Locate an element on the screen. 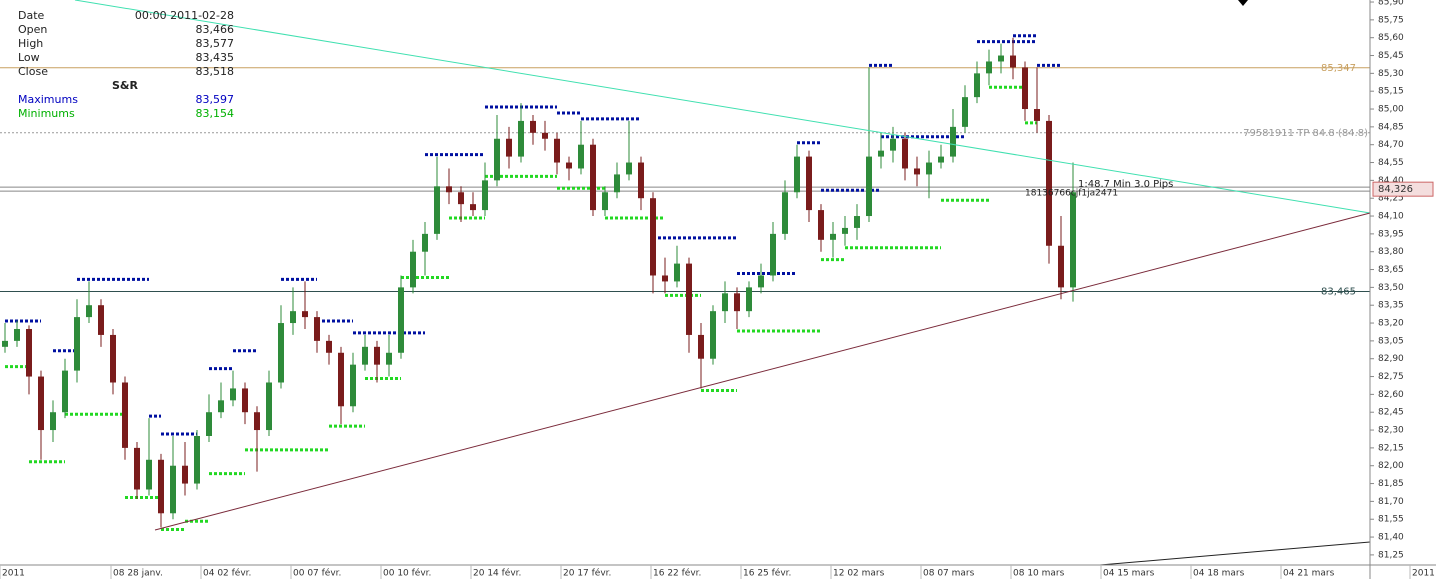 The height and width of the screenshot is (579, 1436). x-tick-label: 04 18 mars is located at coordinates (1219, 574).